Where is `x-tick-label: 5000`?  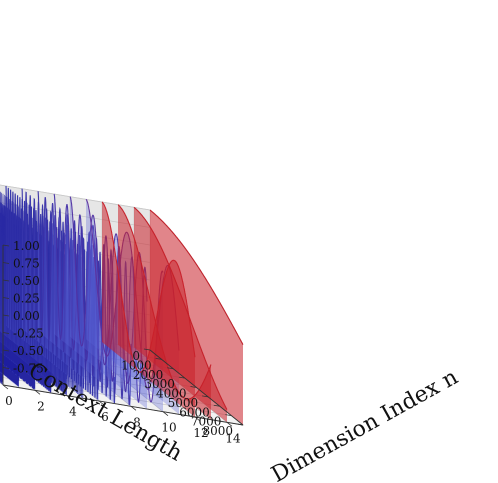
x-tick-label: 5000 is located at coordinates (183, 403).